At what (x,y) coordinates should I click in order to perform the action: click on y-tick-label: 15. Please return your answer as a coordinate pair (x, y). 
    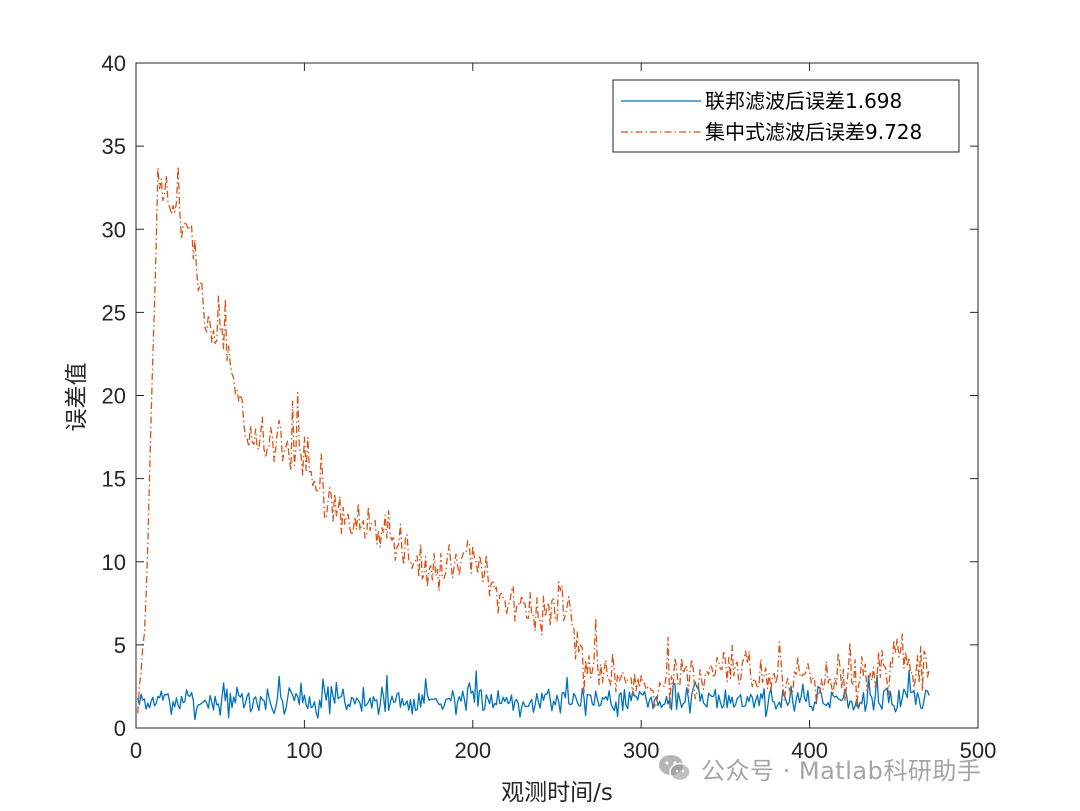
    Looking at the image, I should click on (114, 479).